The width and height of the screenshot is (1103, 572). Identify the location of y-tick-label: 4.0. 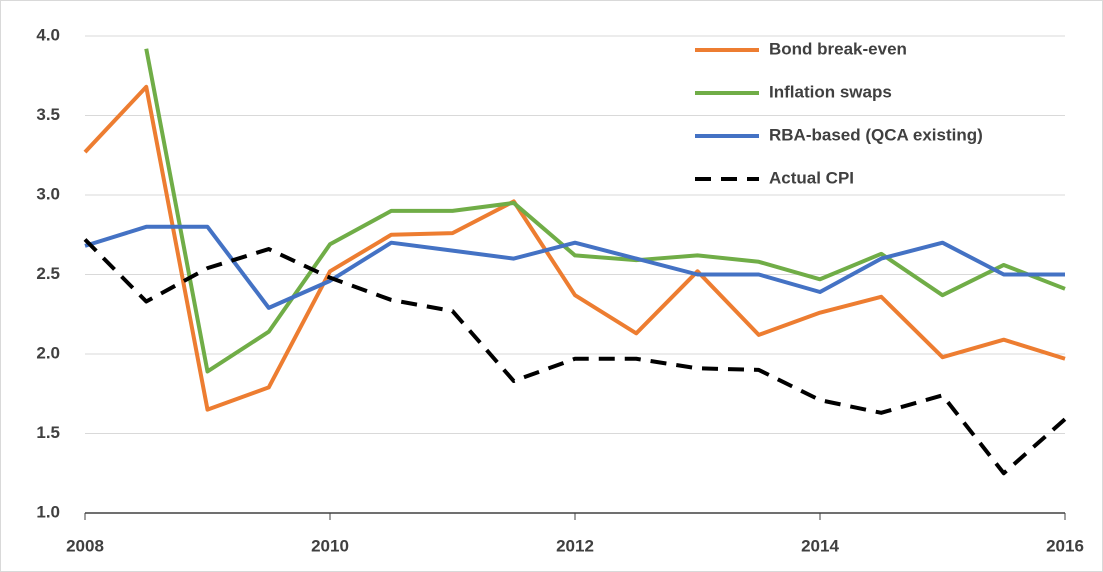
(48, 34).